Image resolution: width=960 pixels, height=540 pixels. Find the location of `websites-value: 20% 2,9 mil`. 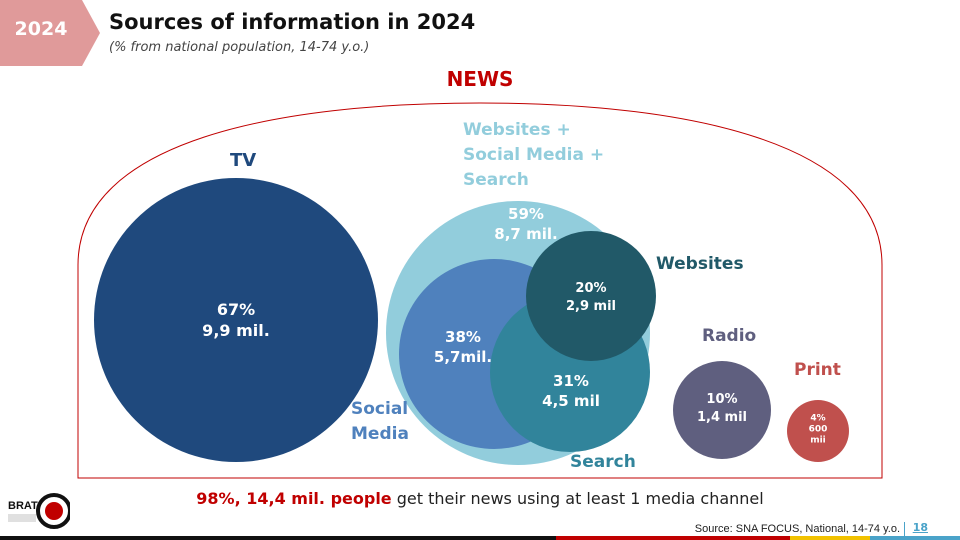

websites-value: 20% 2,9 mil is located at coordinates (591, 298).